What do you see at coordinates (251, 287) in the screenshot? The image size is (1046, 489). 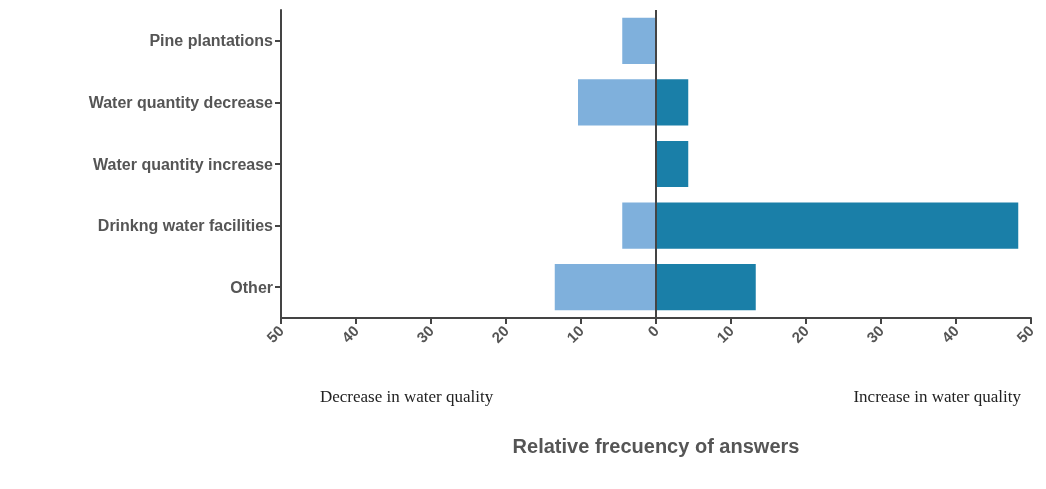 I see `y-tick-label: Other` at bounding box center [251, 287].